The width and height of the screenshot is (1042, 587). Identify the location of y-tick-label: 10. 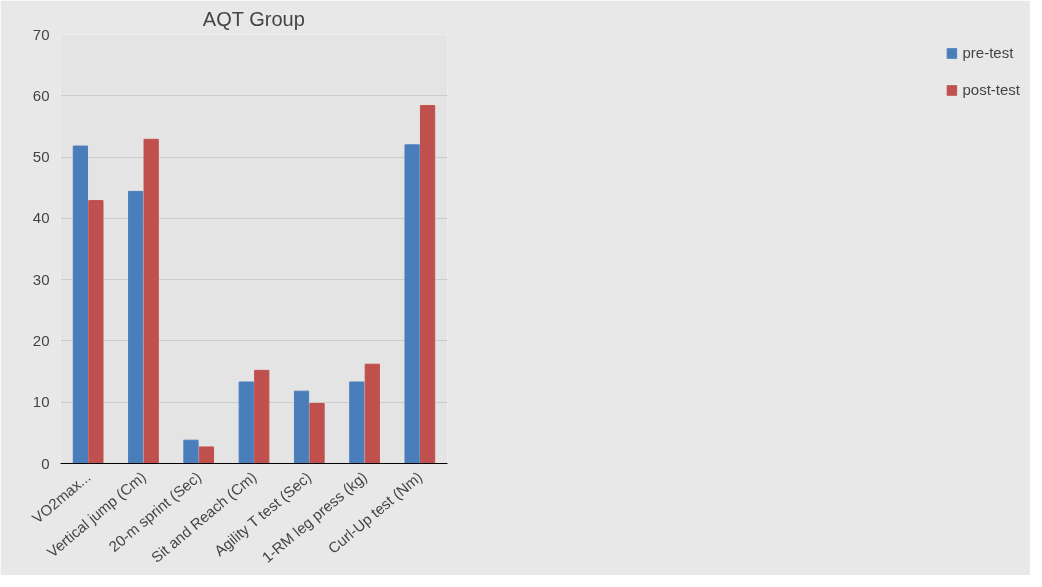
(41, 402).